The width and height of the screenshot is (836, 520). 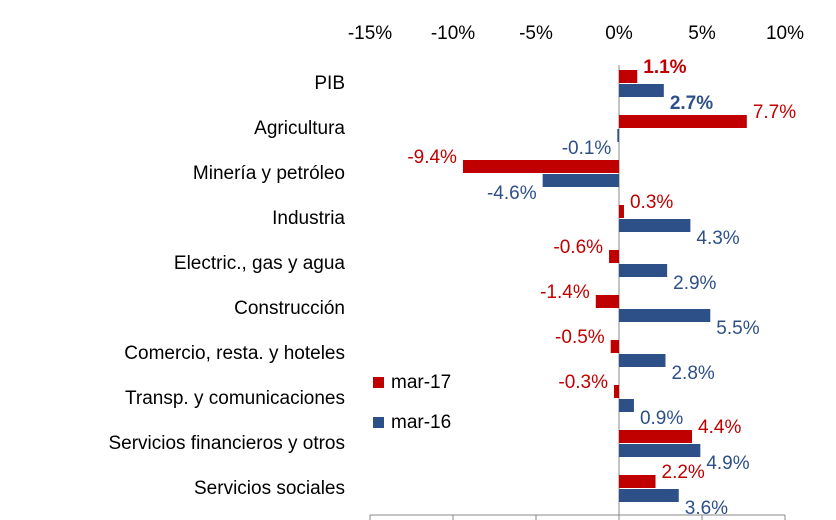 What do you see at coordinates (226, 443) in the screenshot?
I see `category-label: Servicios financieros y otros` at bounding box center [226, 443].